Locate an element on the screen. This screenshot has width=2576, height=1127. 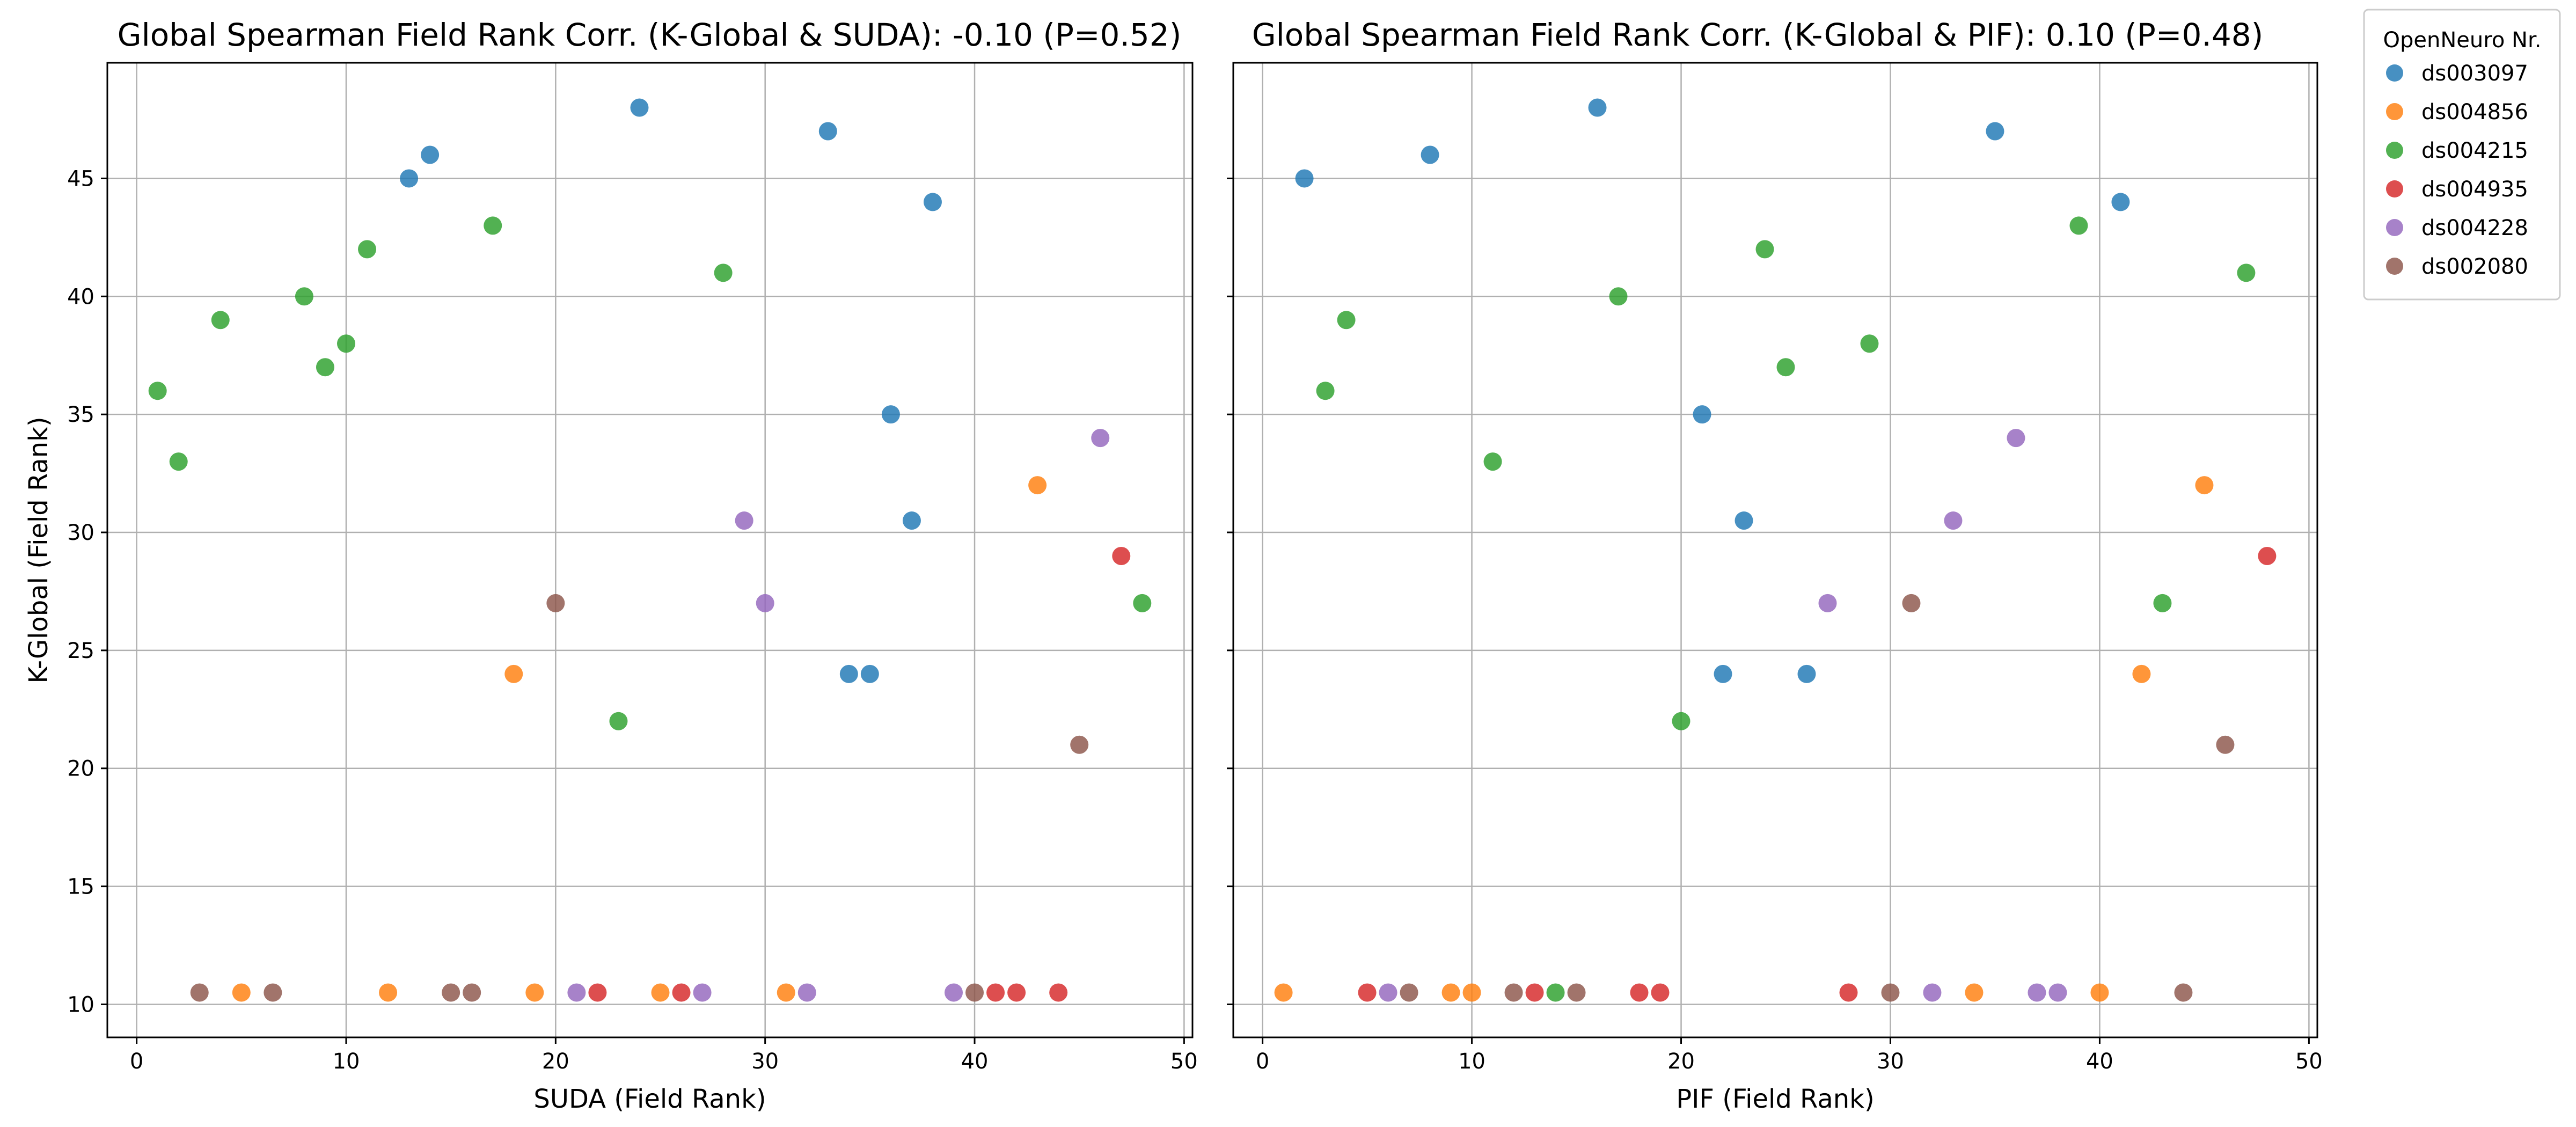
legend-marker-ds004856 is located at coordinates (2394, 111).